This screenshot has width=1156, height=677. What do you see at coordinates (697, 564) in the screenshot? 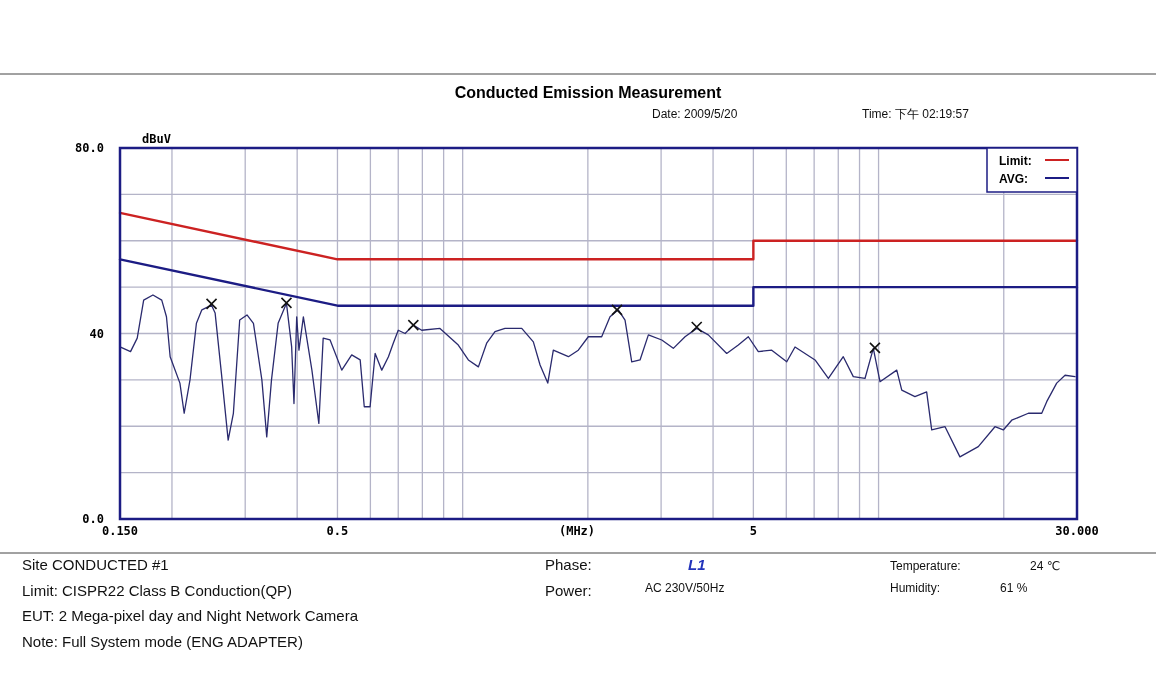
I see `text: L1` at bounding box center [697, 564].